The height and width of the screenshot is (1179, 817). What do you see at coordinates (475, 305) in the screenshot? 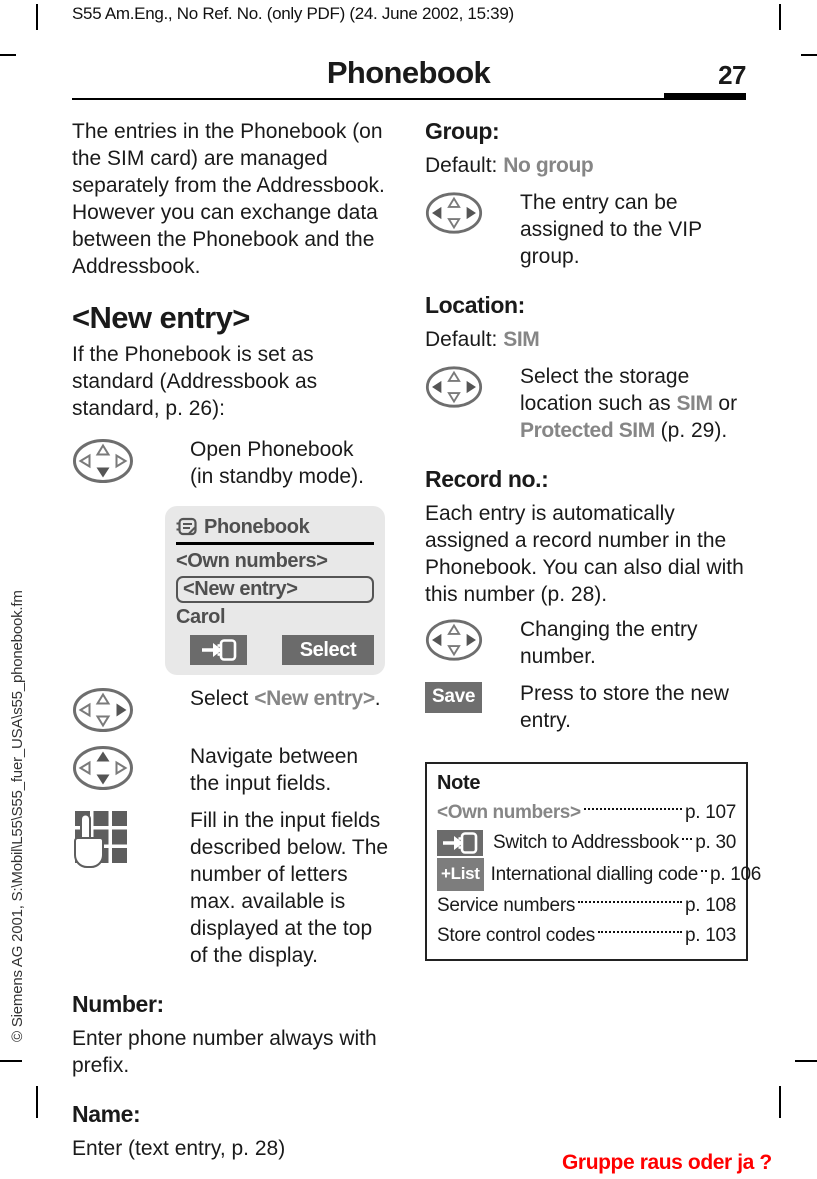
I see `location-heading: Location:` at bounding box center [475, 305].